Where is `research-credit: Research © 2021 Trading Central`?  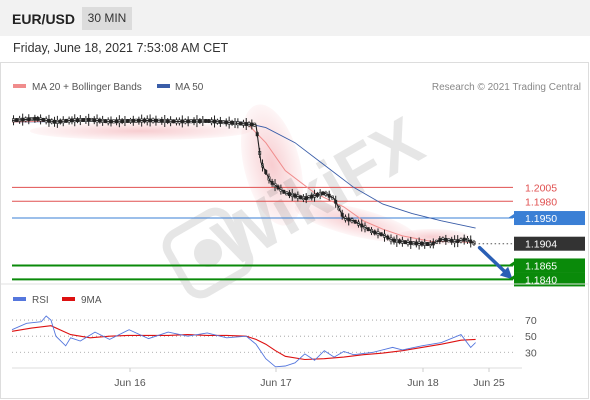 research-credit: Research © 2021 Trading Central is located at coordinates (506, 87).